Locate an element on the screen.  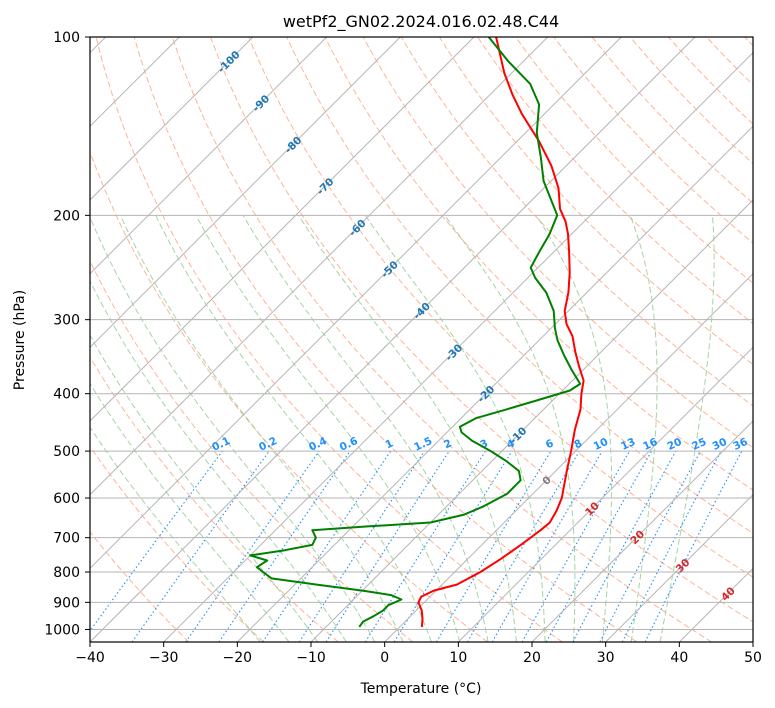
y-tick-label: 900 is located at coordinates (66, 603).